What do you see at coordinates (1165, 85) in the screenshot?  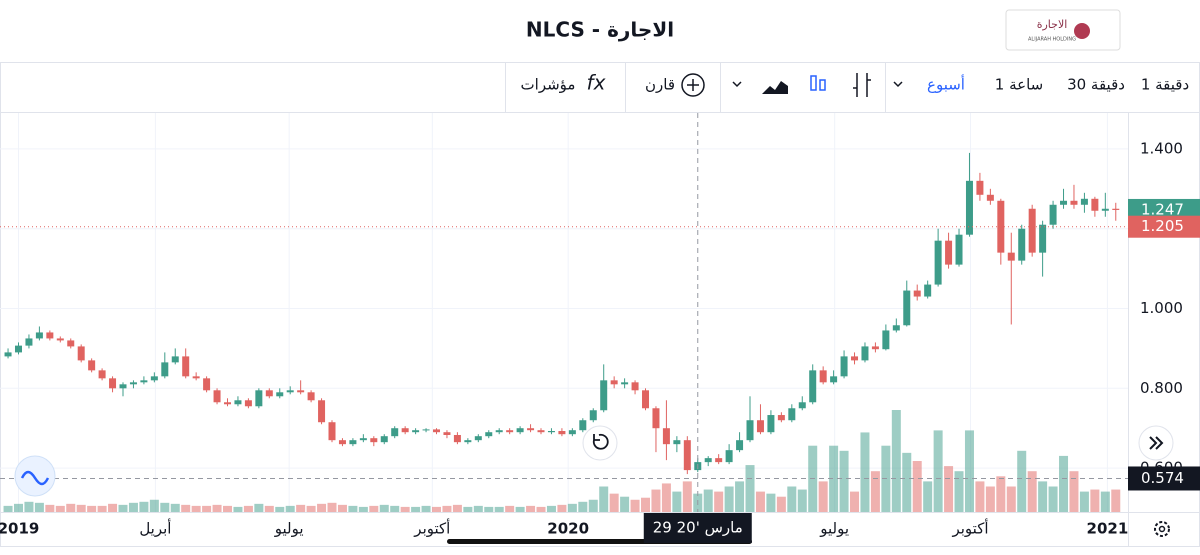 I see `interval-button: 1 دقيقة` at bounding box center [1165, 85].